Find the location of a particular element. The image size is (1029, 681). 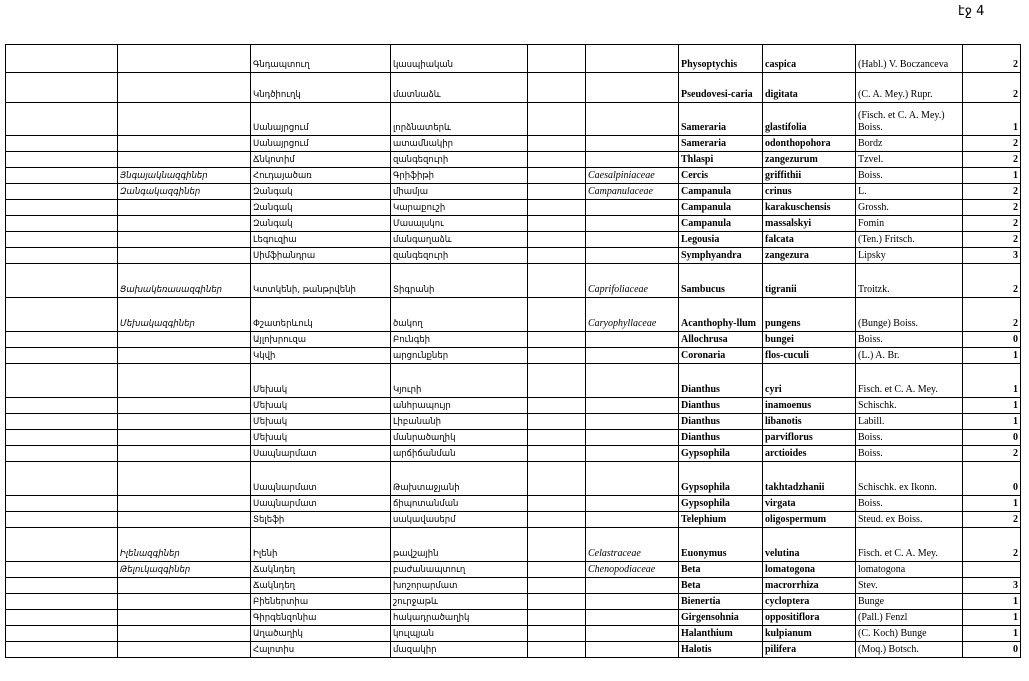

armenian-genus-cell: Կտտկենի, թանթրվենի is located at coordinates (320, 280).